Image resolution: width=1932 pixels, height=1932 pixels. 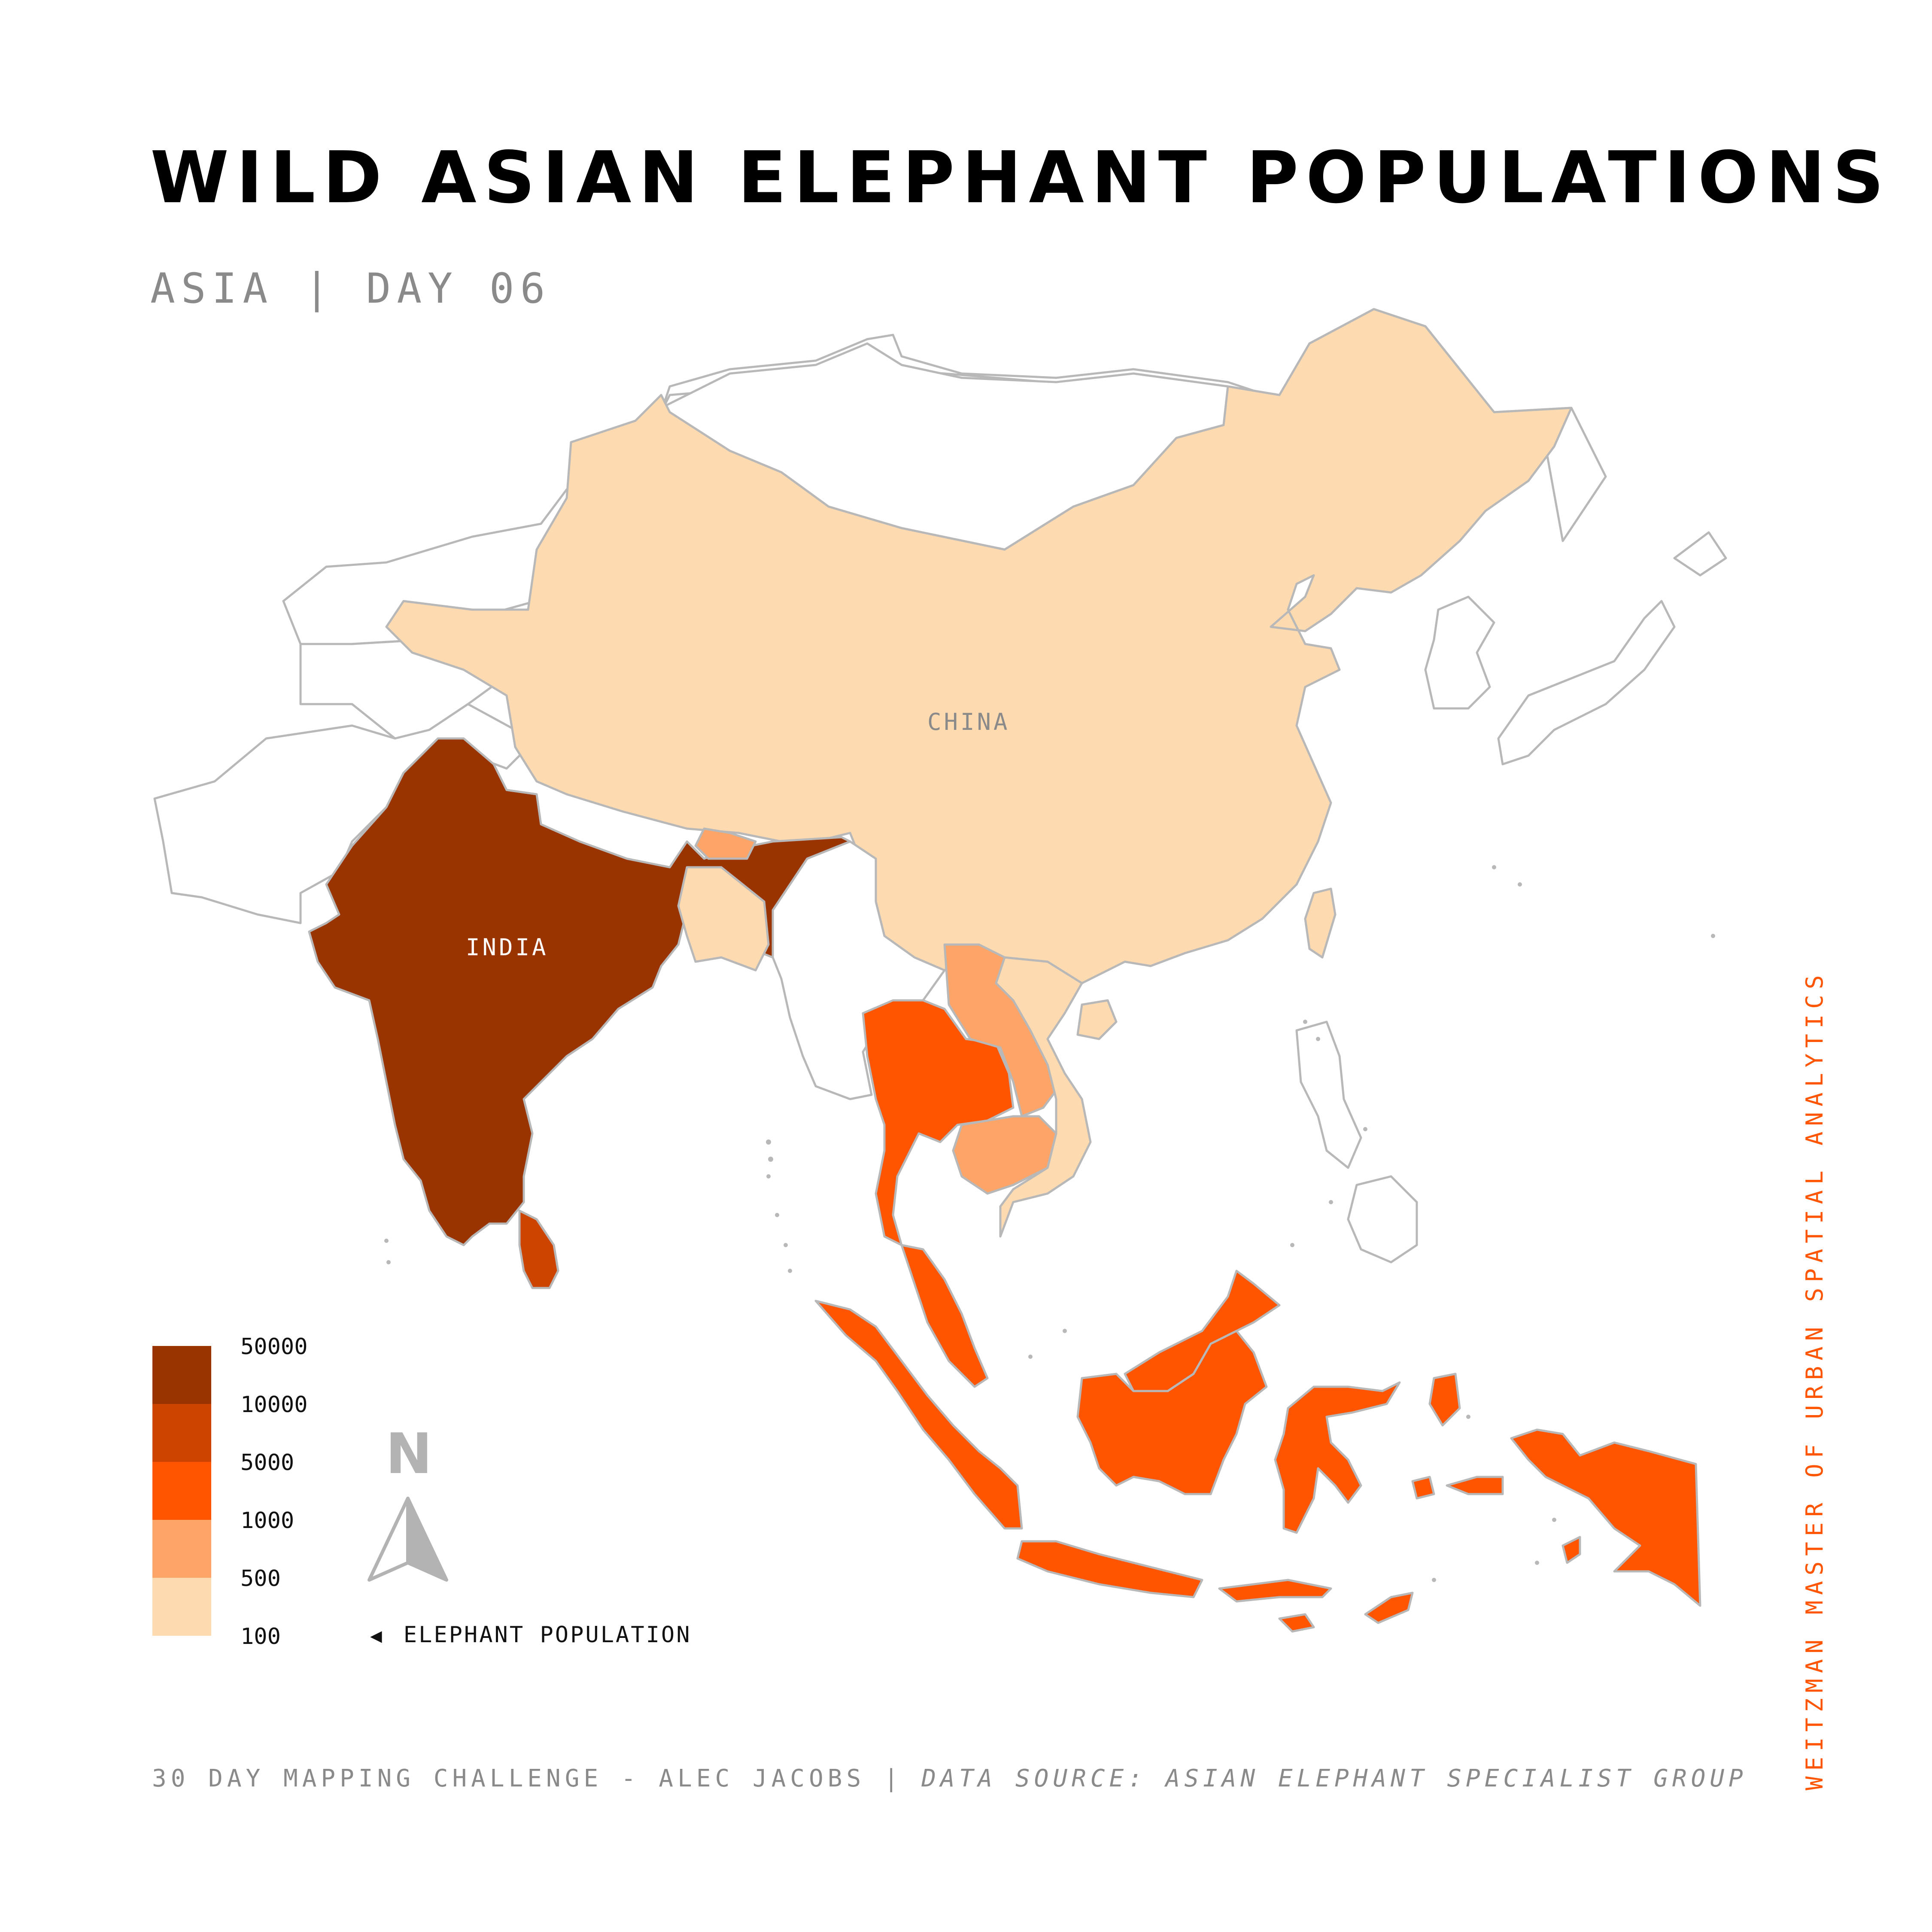 I want to click on country-indonesia-seram, so click(x=1475, y=1485).